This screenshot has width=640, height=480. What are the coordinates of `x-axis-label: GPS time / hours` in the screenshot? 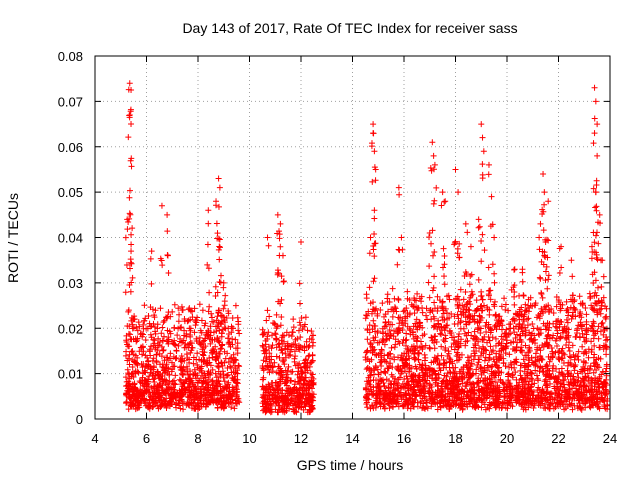 It's located at (350, 465).